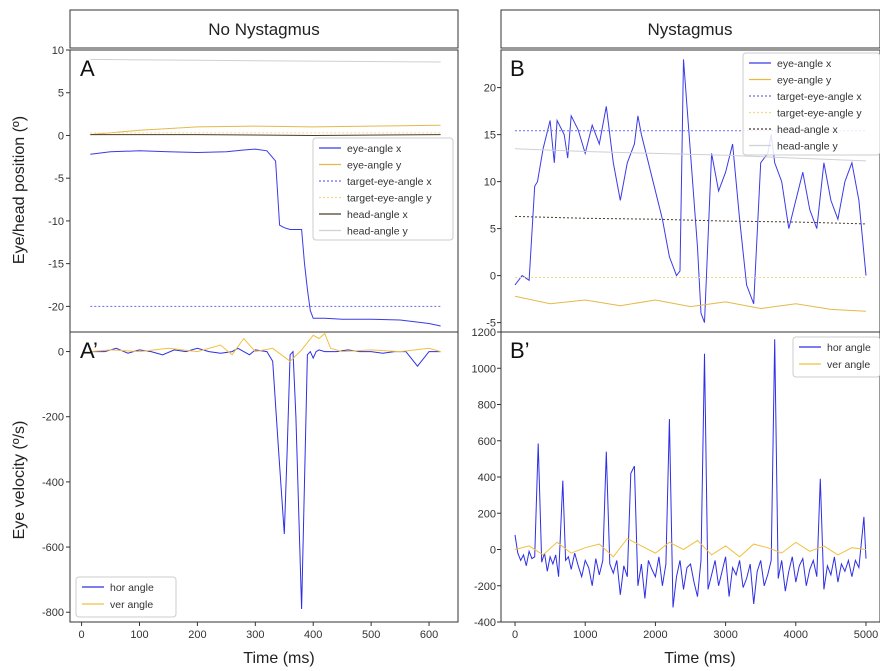 The width and height of the screenshot is (880, 671). Describe the element at coordinates (56, 265) in the screenshot. I see `y-tick-label: -15` at that location.